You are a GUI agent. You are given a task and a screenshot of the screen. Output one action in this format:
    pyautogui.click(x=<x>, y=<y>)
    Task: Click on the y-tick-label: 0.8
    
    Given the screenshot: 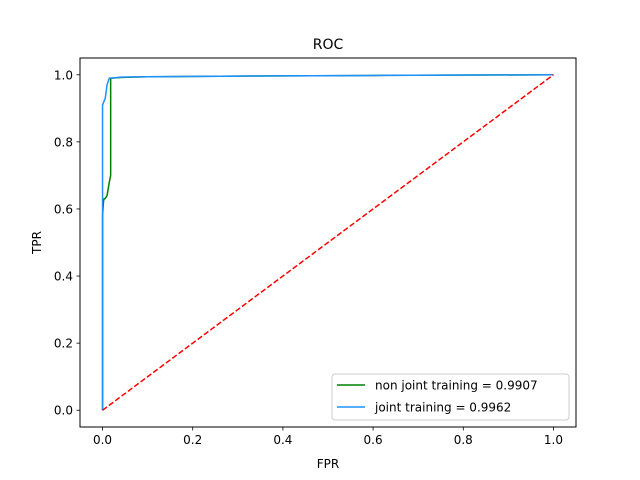 What is the action you would take?
    pyautogui.click(x=63, y=142)
    